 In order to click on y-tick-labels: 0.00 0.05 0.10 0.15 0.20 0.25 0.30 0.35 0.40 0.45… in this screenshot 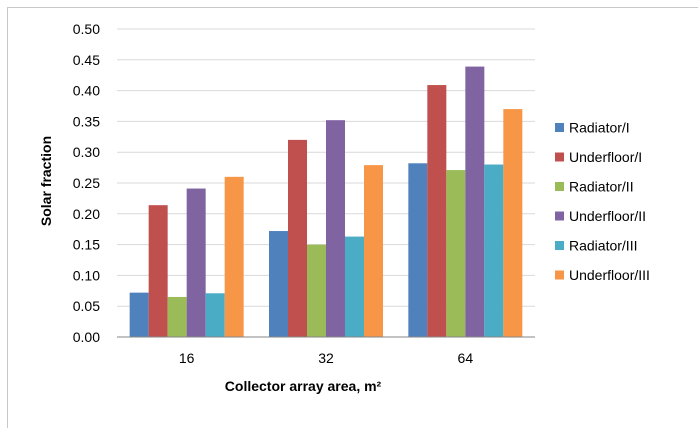, I will do `click(86, 183)`.